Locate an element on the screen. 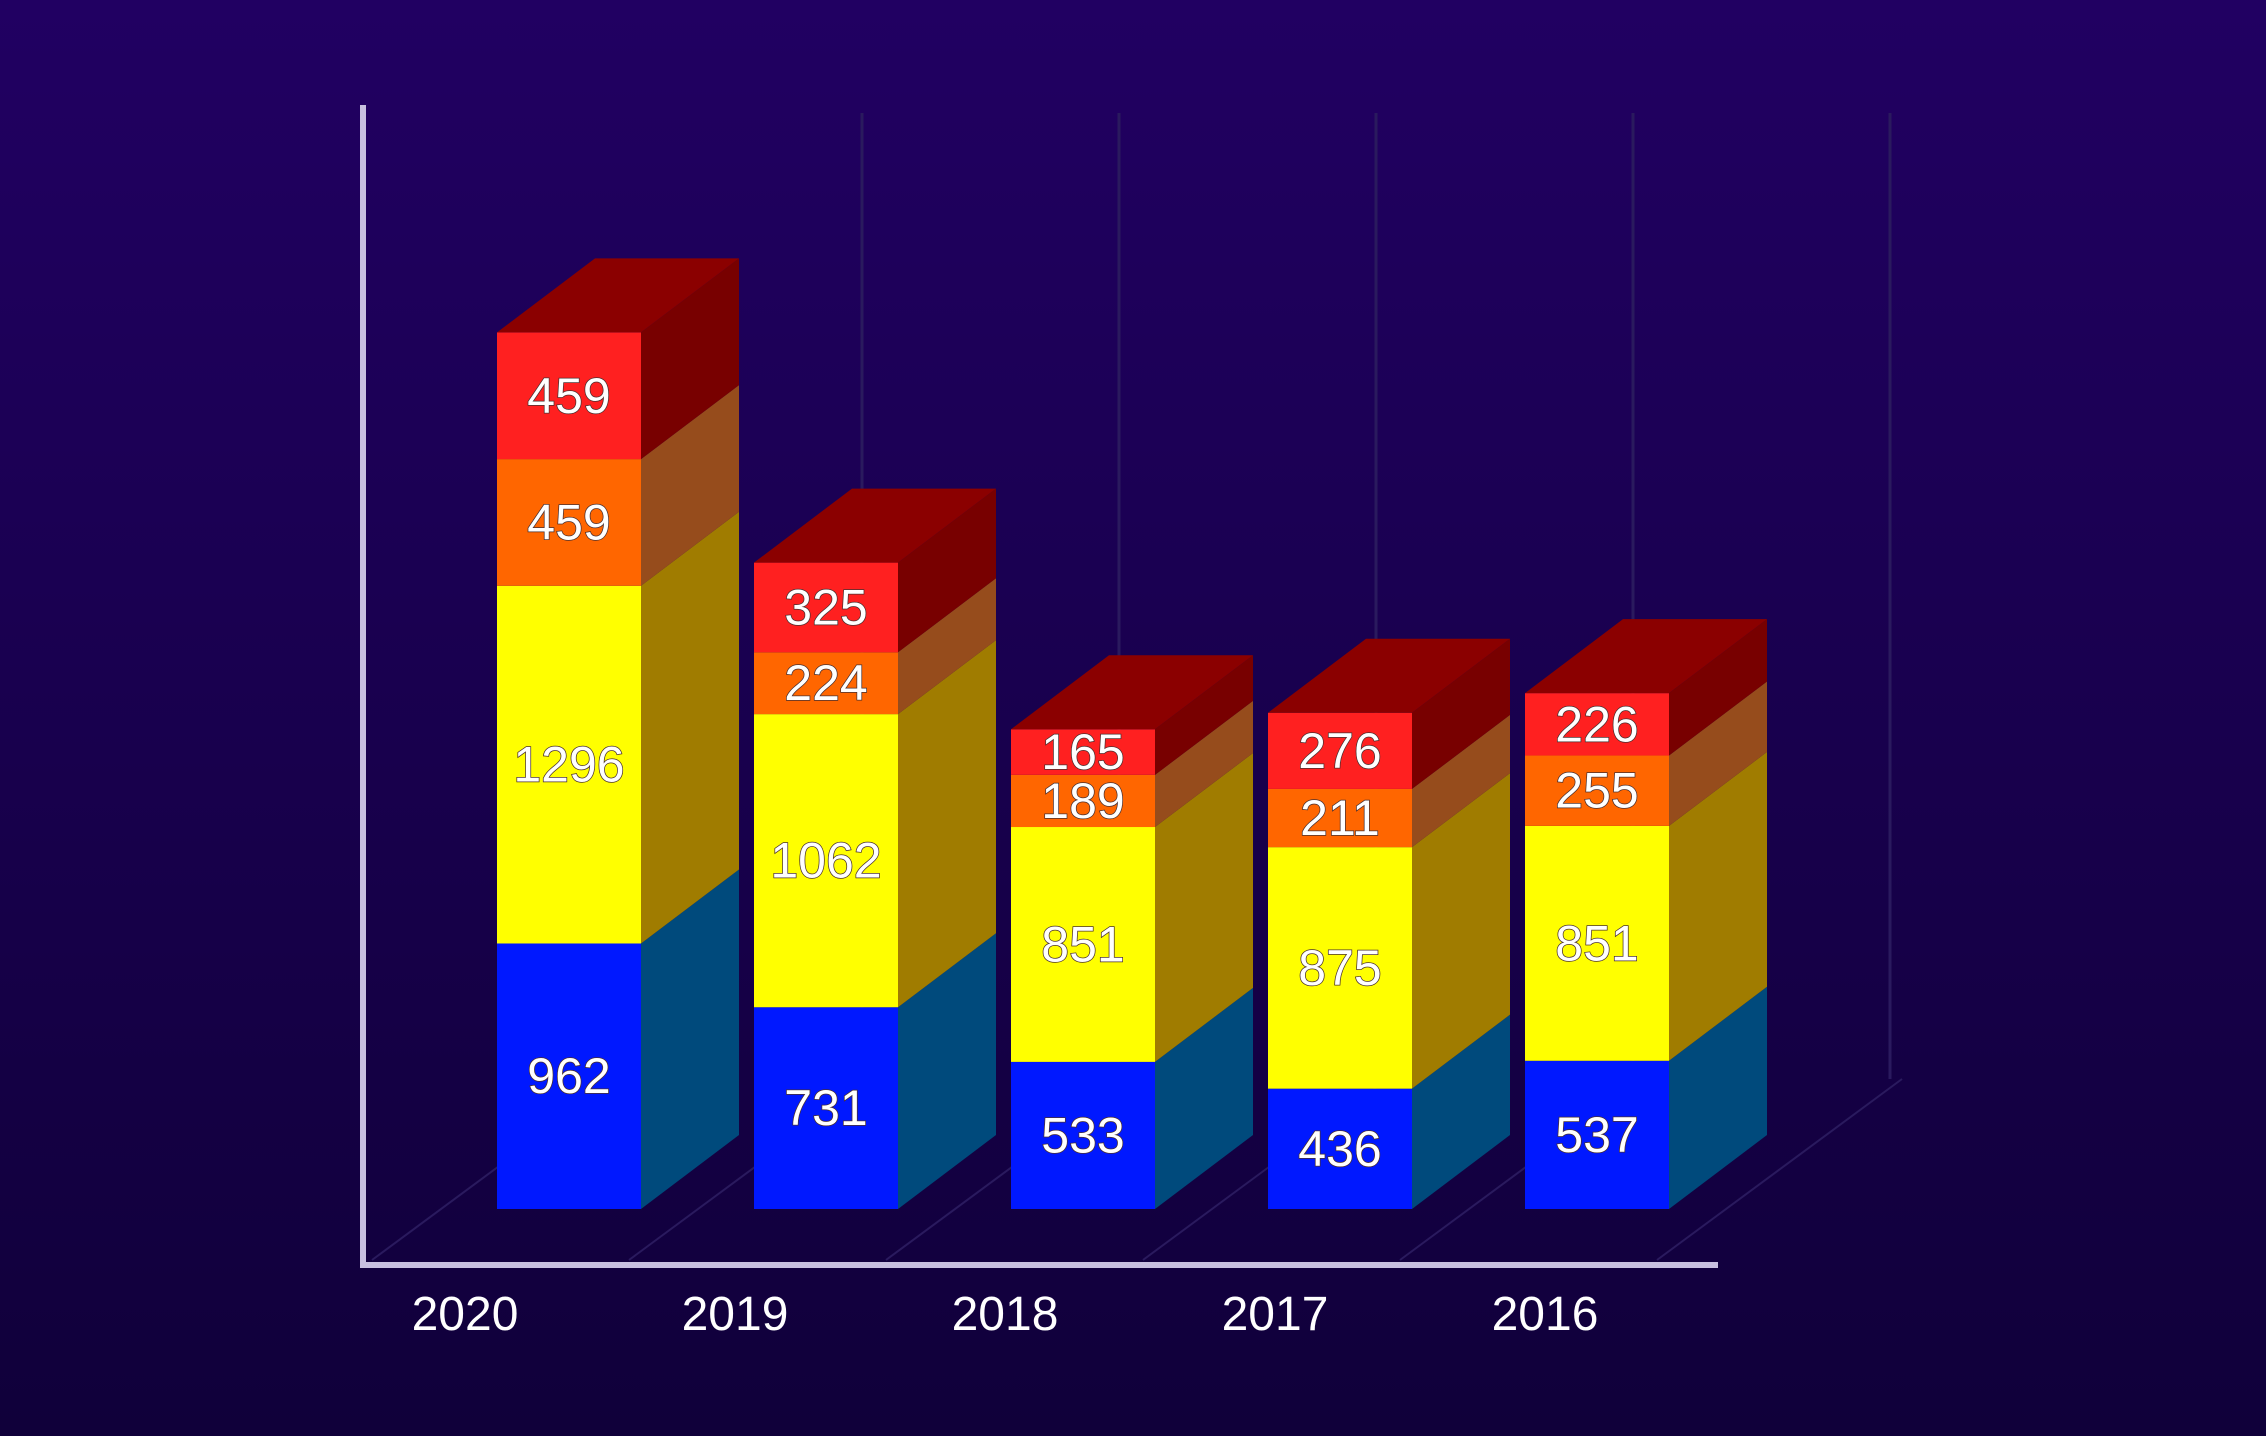 This screenshot has width=2266, height=1436. data-label: 537 is located at coordinates (1596, 1135).